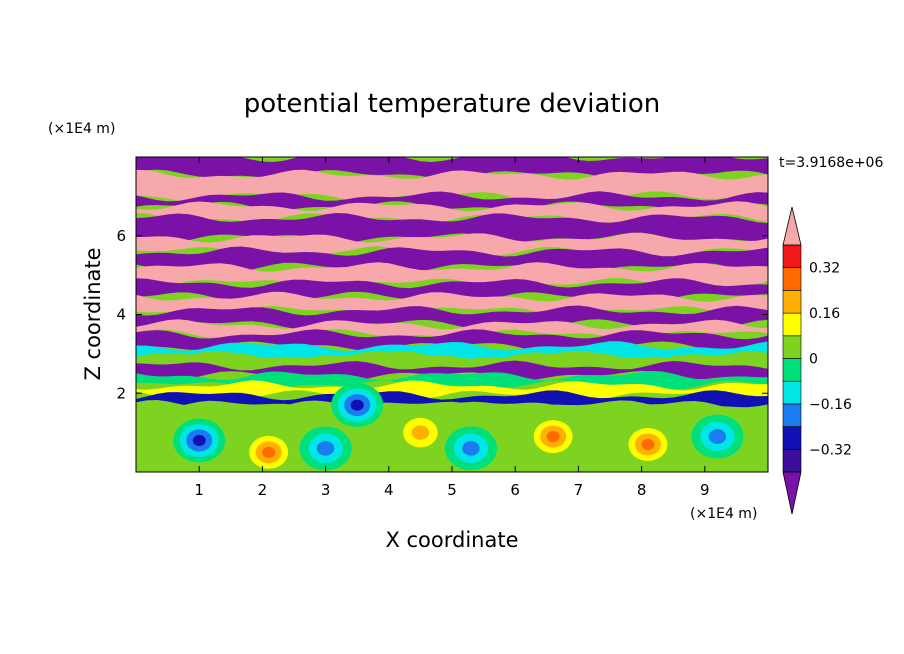 The image size is (904, 654). Describe the element at coordinates (705, 490) in the screenshot. I see `x-tick-label: 9` at that location.